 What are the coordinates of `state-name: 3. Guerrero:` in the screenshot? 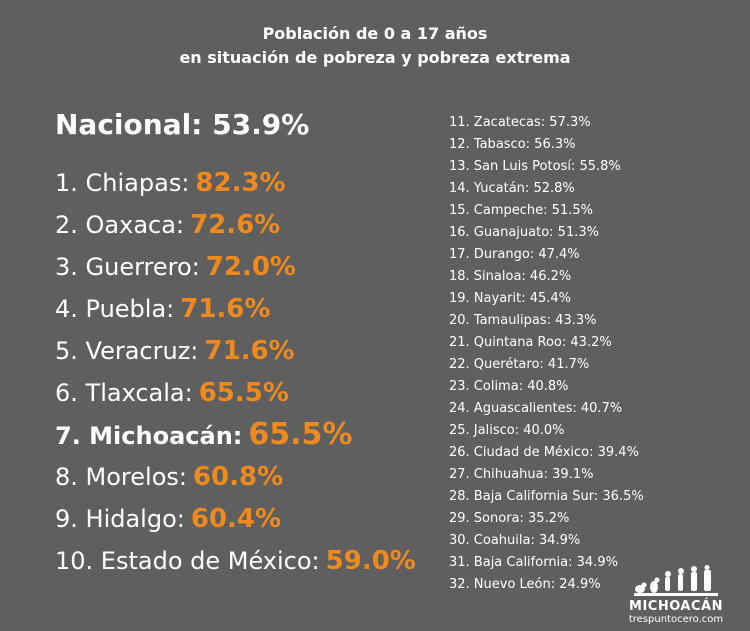 It's located at (127, 267).